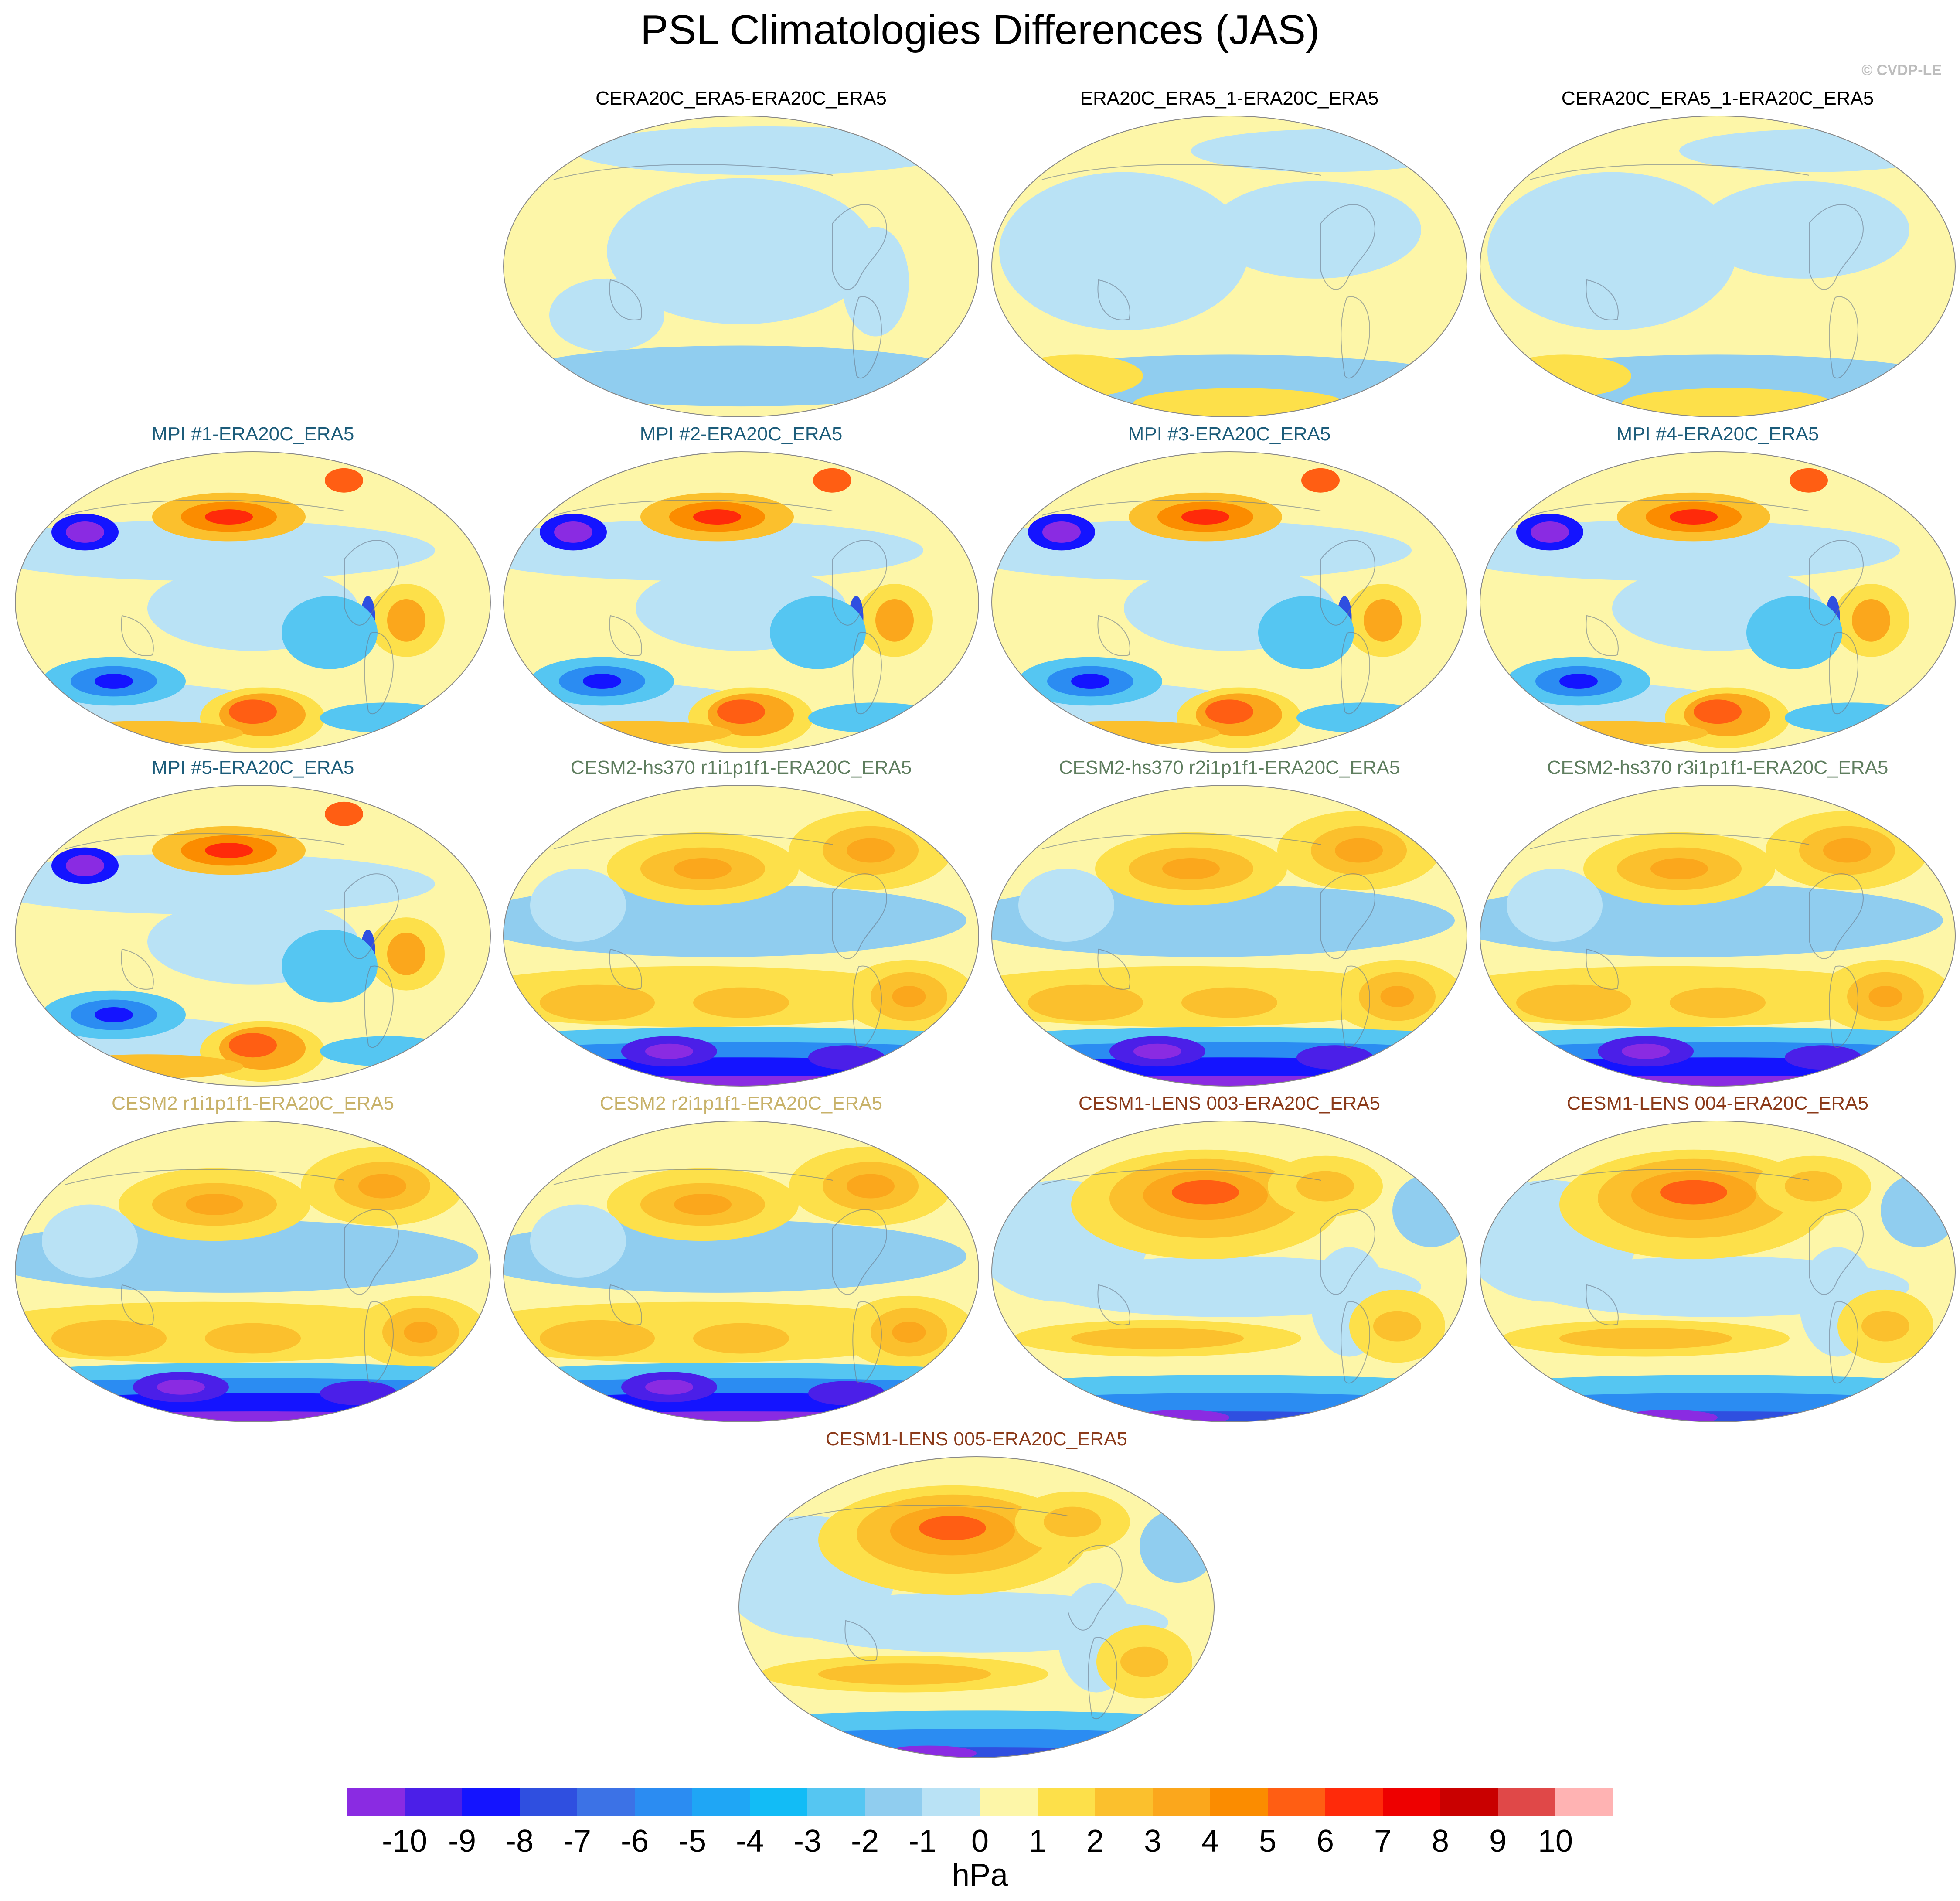 This screenshot has width=1960, height=1901. Describe the element at coordinates (1718, 767) in the screenshot. I see `panel-title: CESM2-hs370 r3i1p1f1-ERA20C_ERA5` at that location.